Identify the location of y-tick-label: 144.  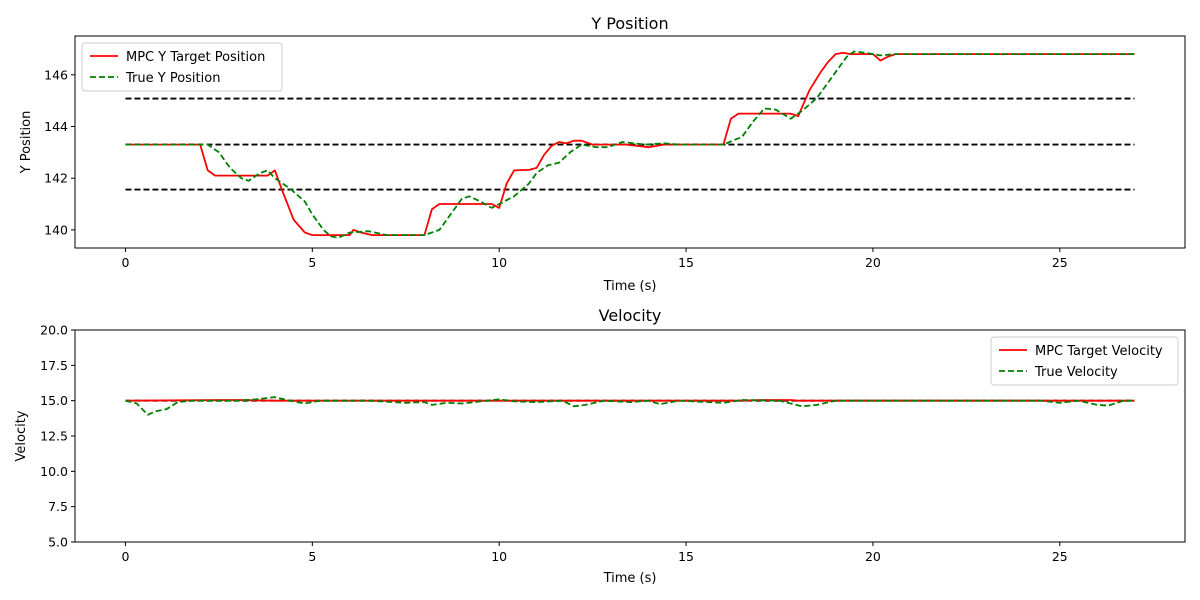
(56, 126).